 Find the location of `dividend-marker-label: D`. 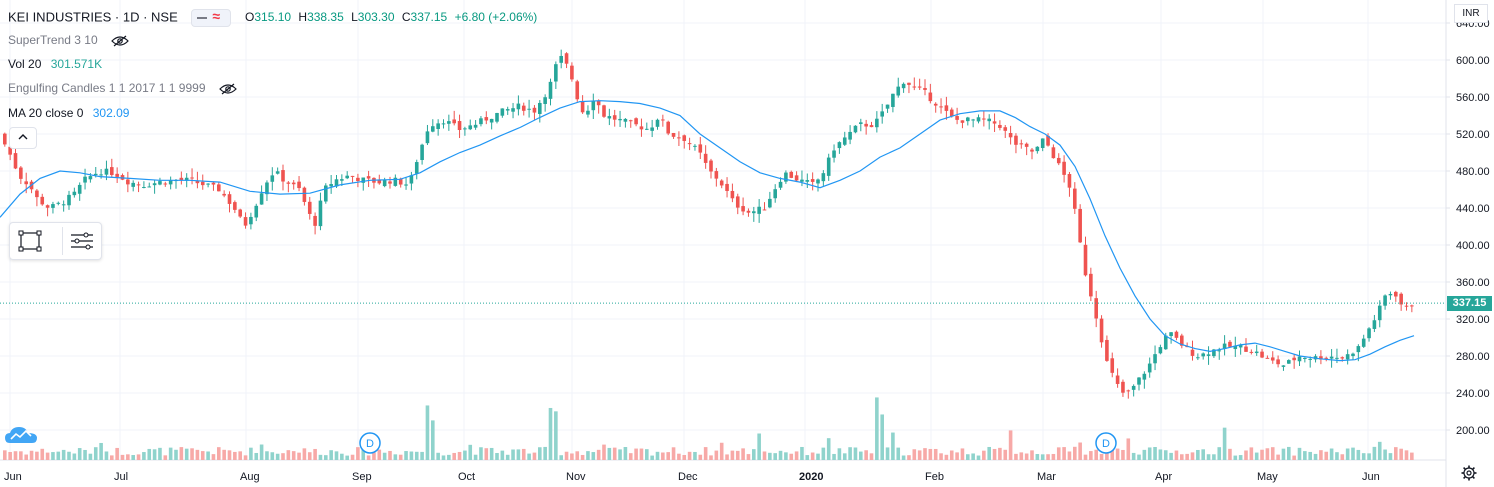

dividend-marker-label: D is located at coordinates (370, 444).